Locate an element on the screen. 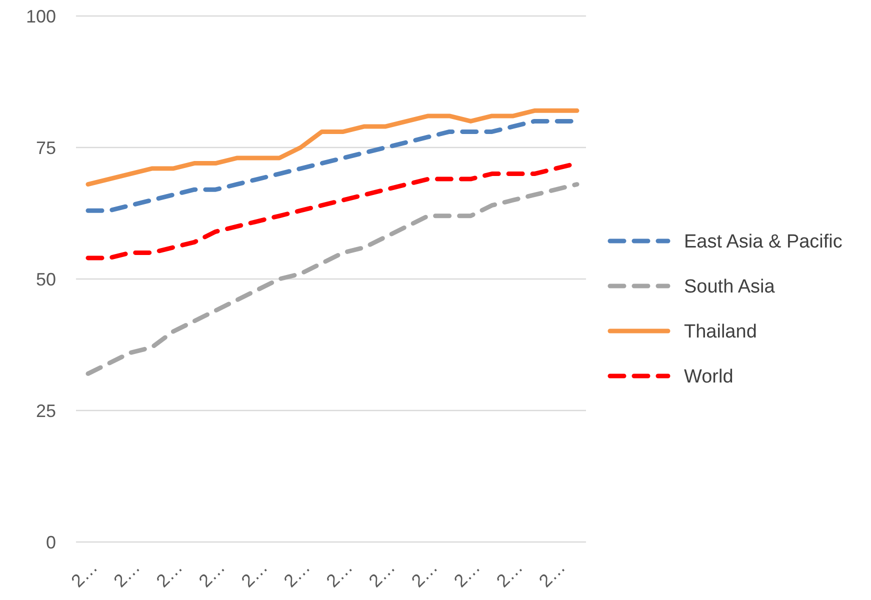  y-tick-label: 0 is located at coordinates (51, 542).